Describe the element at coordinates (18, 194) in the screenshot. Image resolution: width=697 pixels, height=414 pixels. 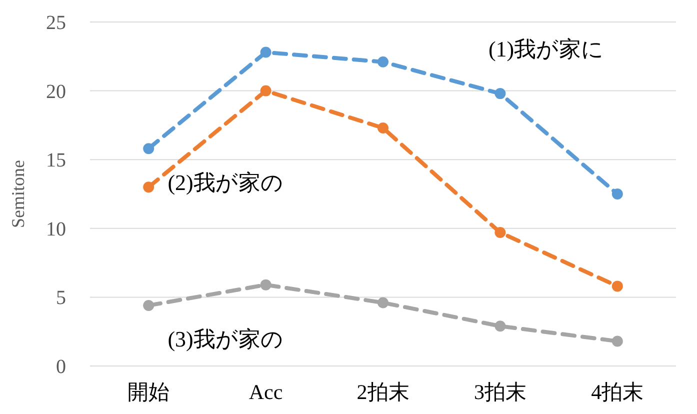
I see `y-axis-title: Semitone` at that location.